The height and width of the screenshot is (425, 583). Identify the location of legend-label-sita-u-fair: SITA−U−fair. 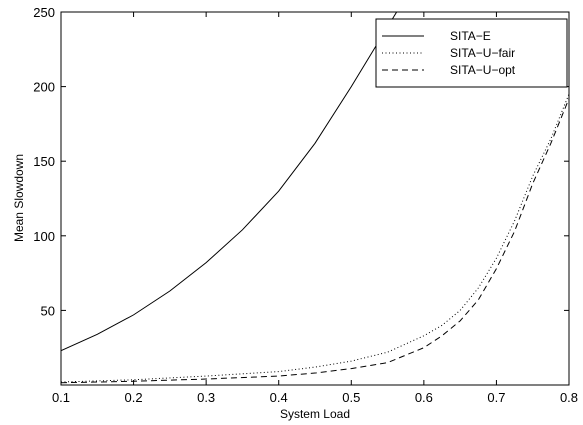
(482, 53).